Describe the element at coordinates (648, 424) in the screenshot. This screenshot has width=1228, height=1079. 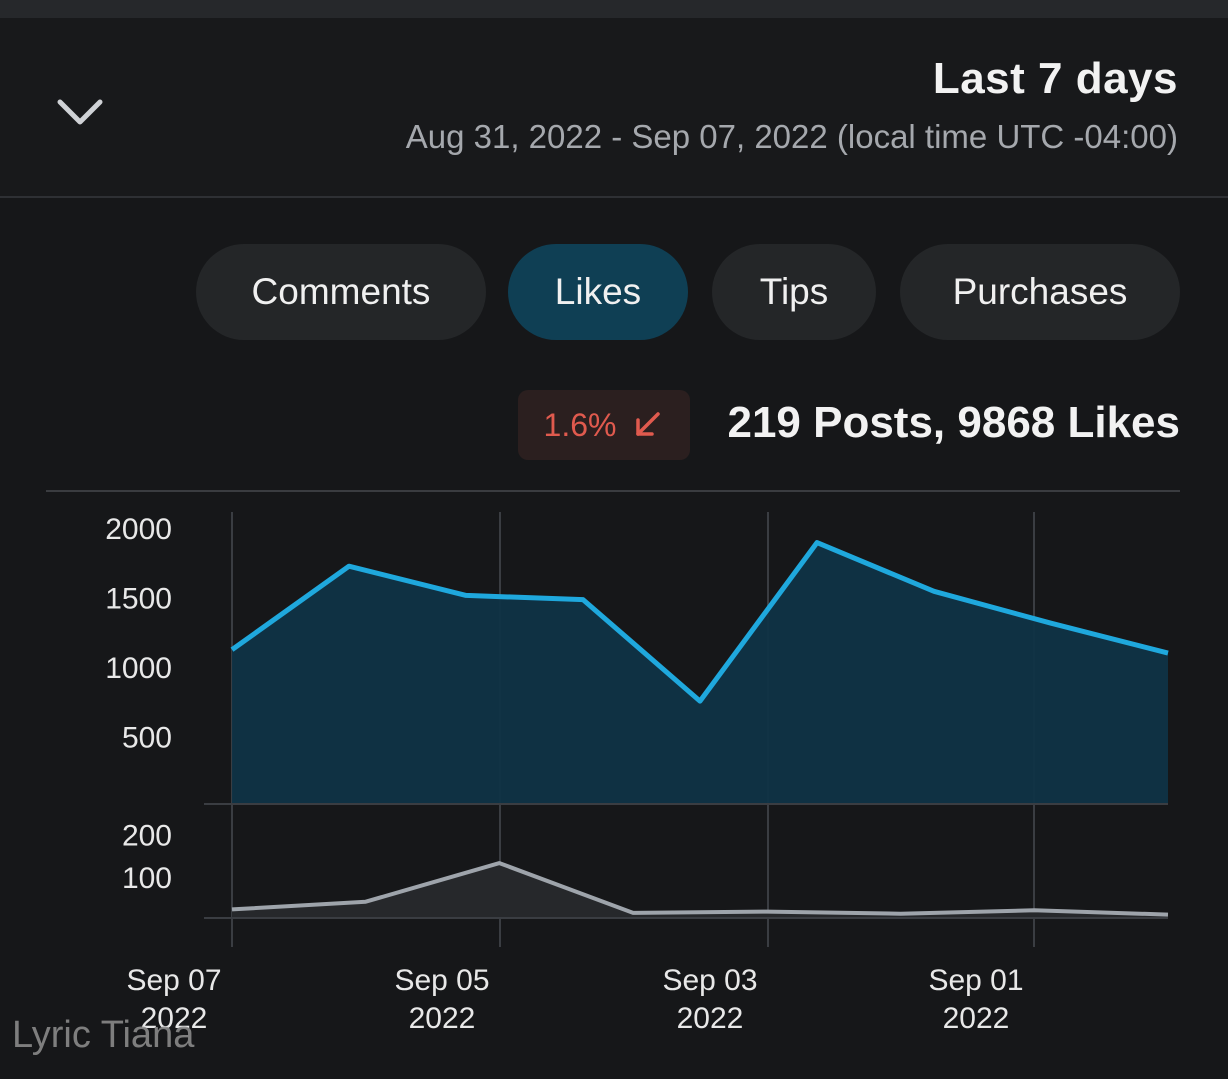
I see `arrow-down-left-icon` at that location.